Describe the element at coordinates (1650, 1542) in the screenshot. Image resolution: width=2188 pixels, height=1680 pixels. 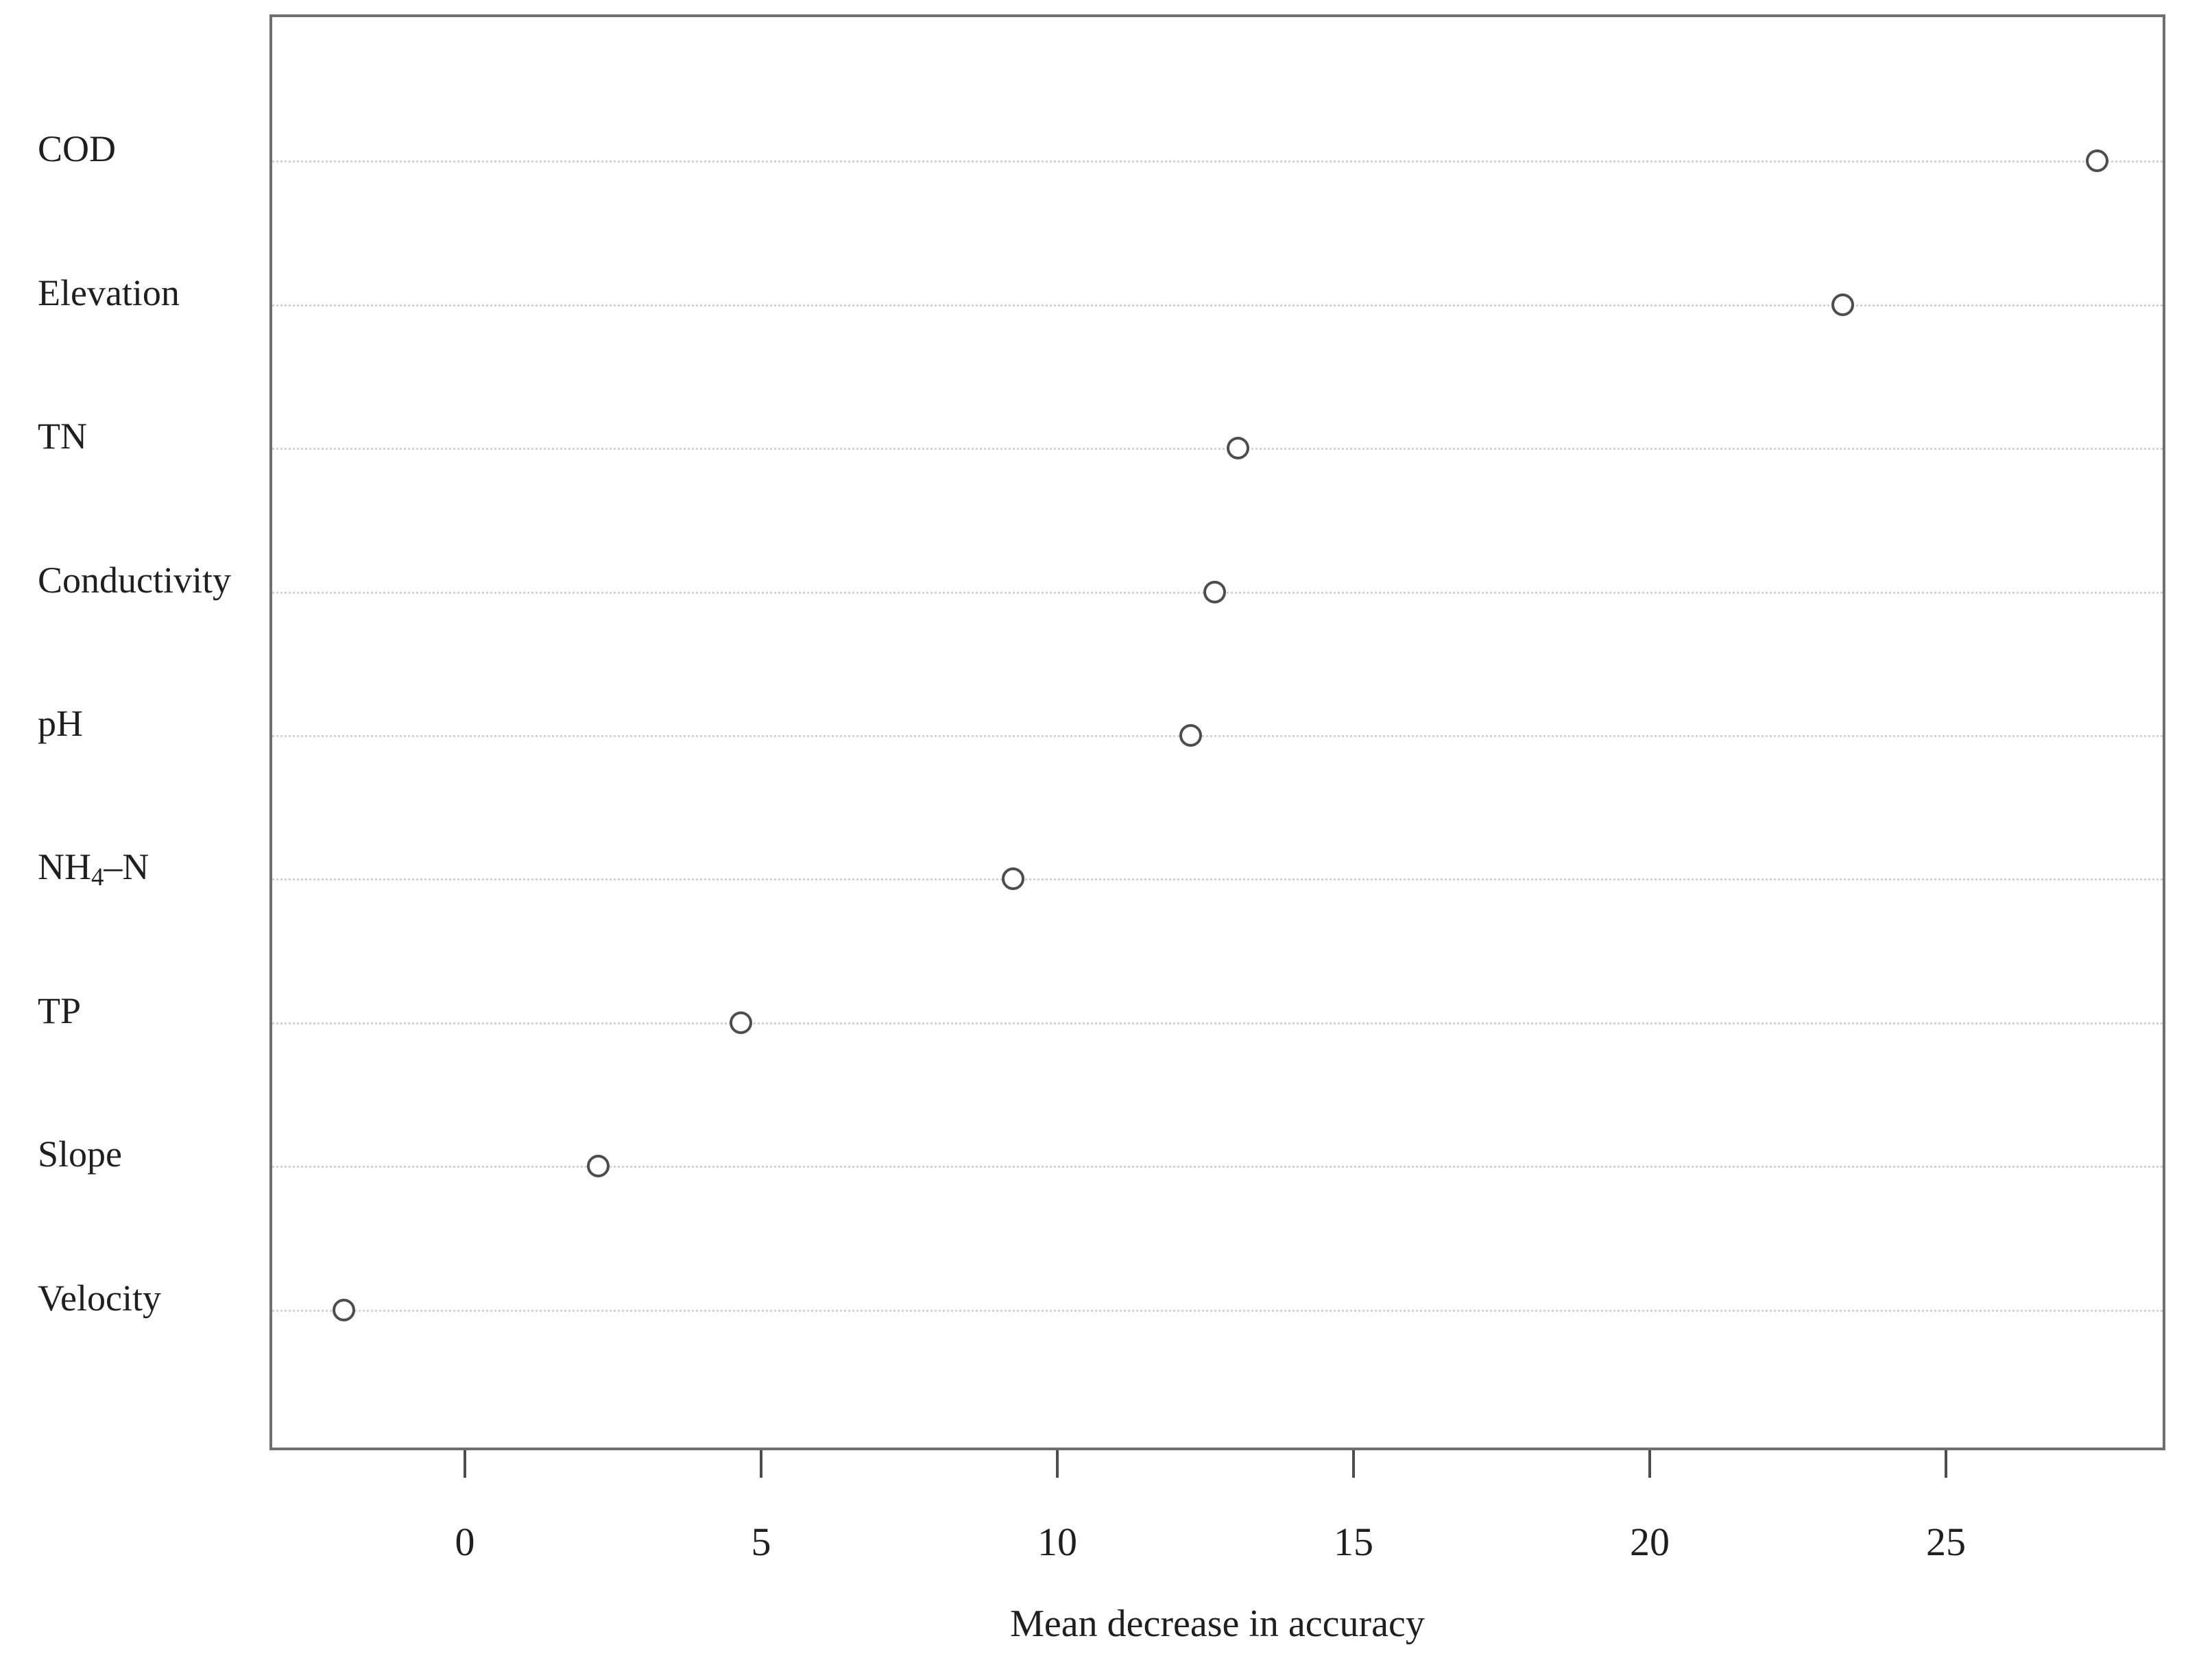
I see `x-tick-label-20: 20` at that location.